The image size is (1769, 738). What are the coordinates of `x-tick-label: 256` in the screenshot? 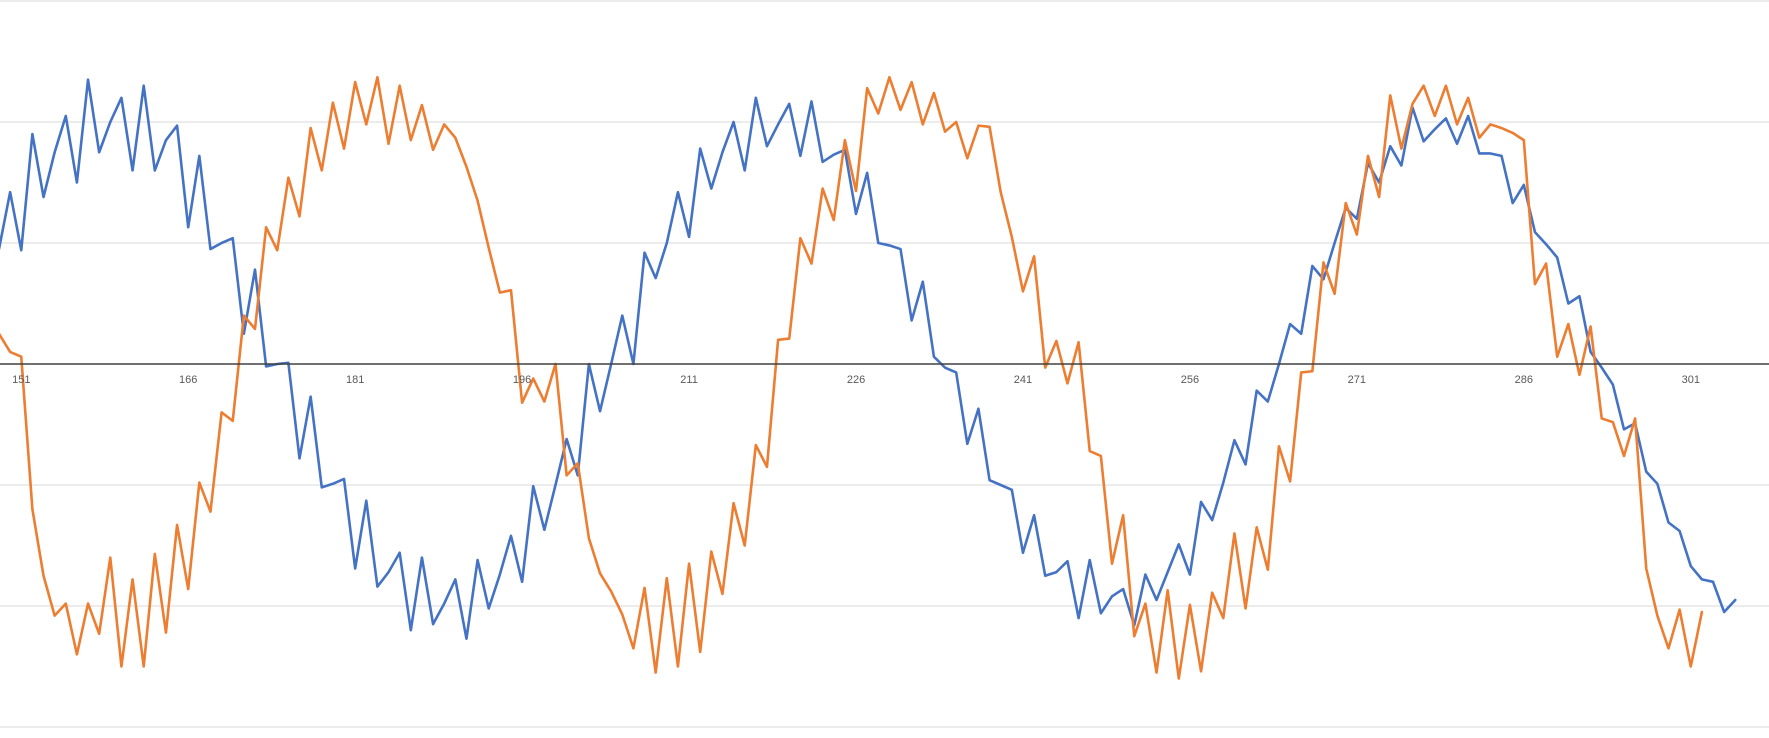 It's located at (1190, 380).